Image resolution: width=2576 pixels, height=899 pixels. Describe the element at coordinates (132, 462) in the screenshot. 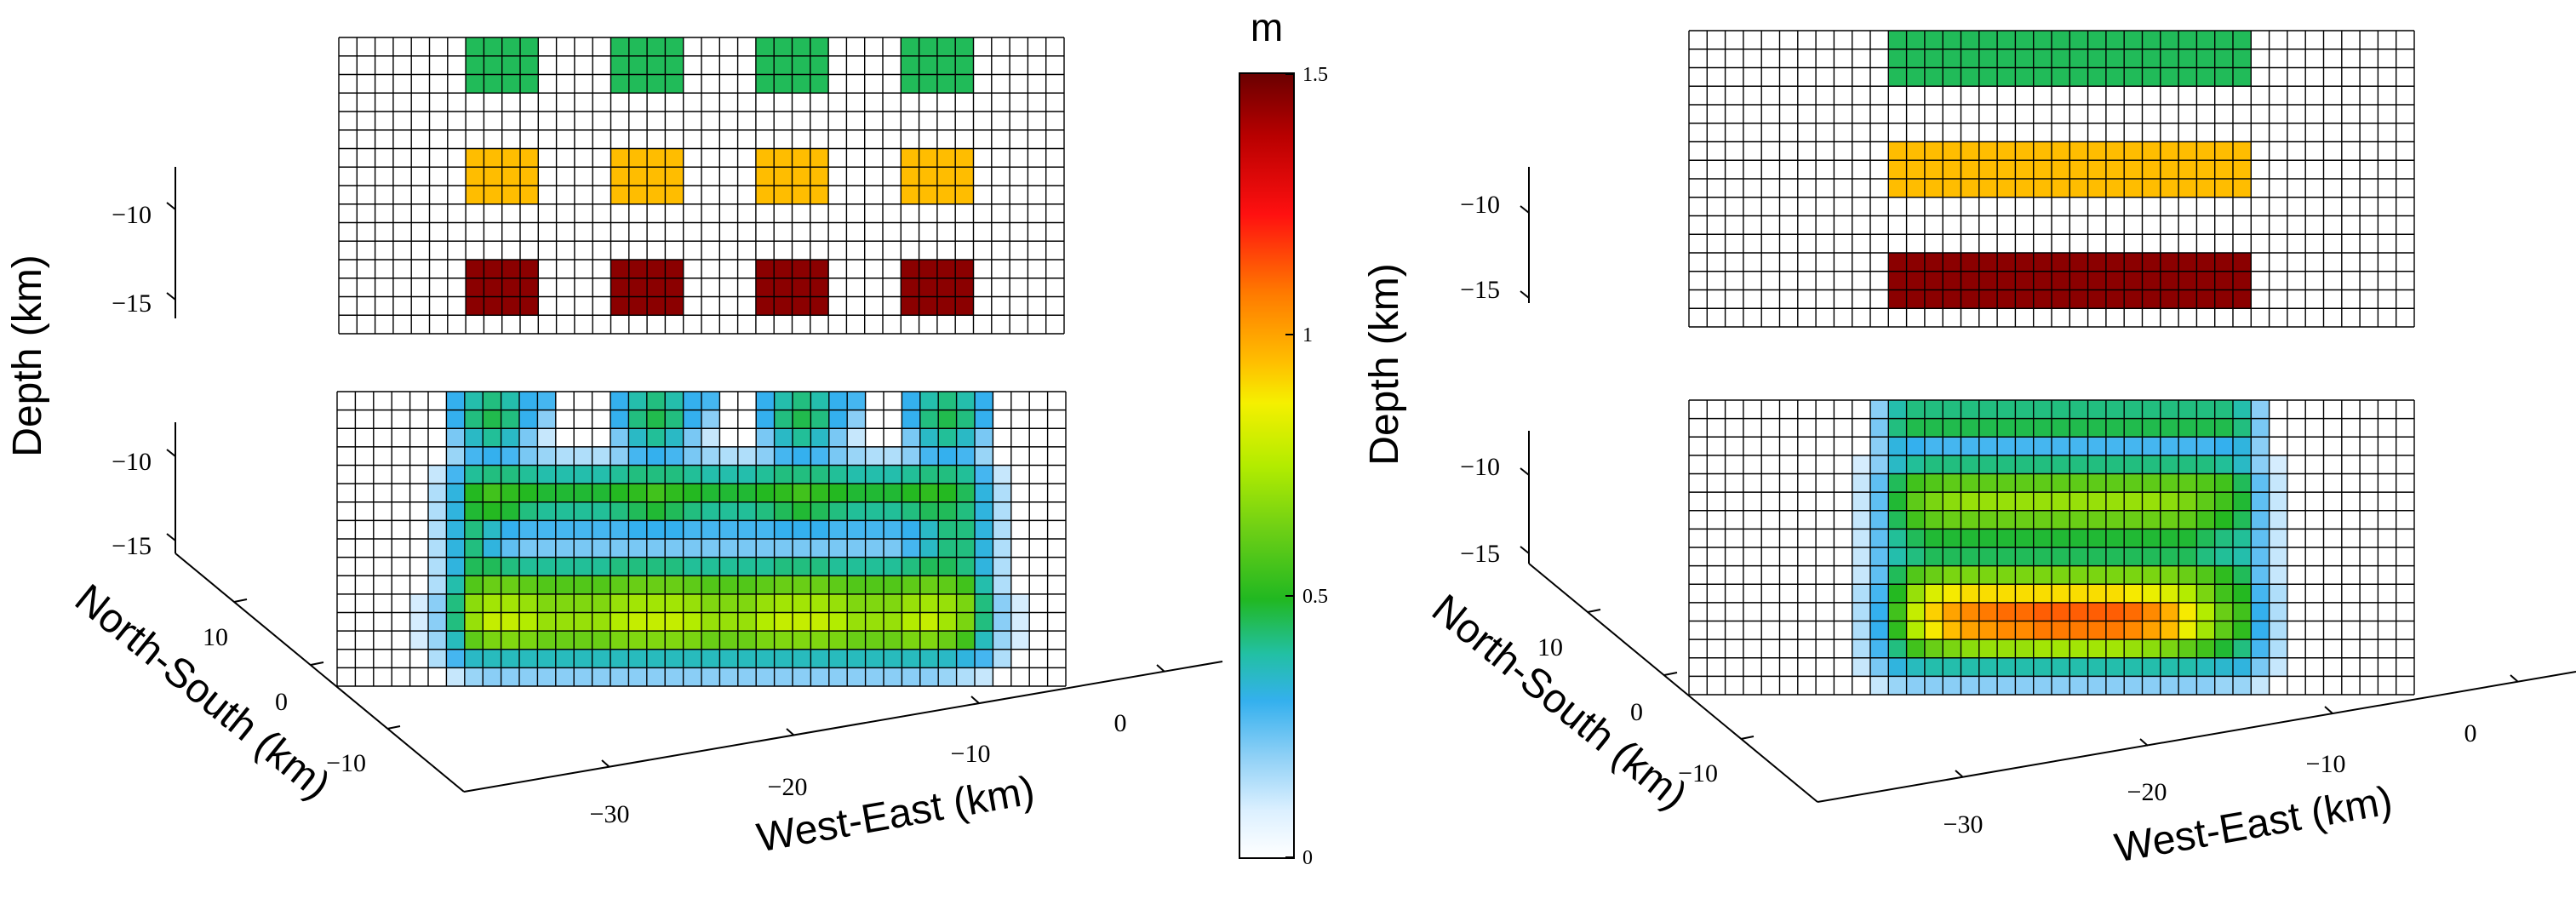

I see `depth-tick-label: −10` at that location.